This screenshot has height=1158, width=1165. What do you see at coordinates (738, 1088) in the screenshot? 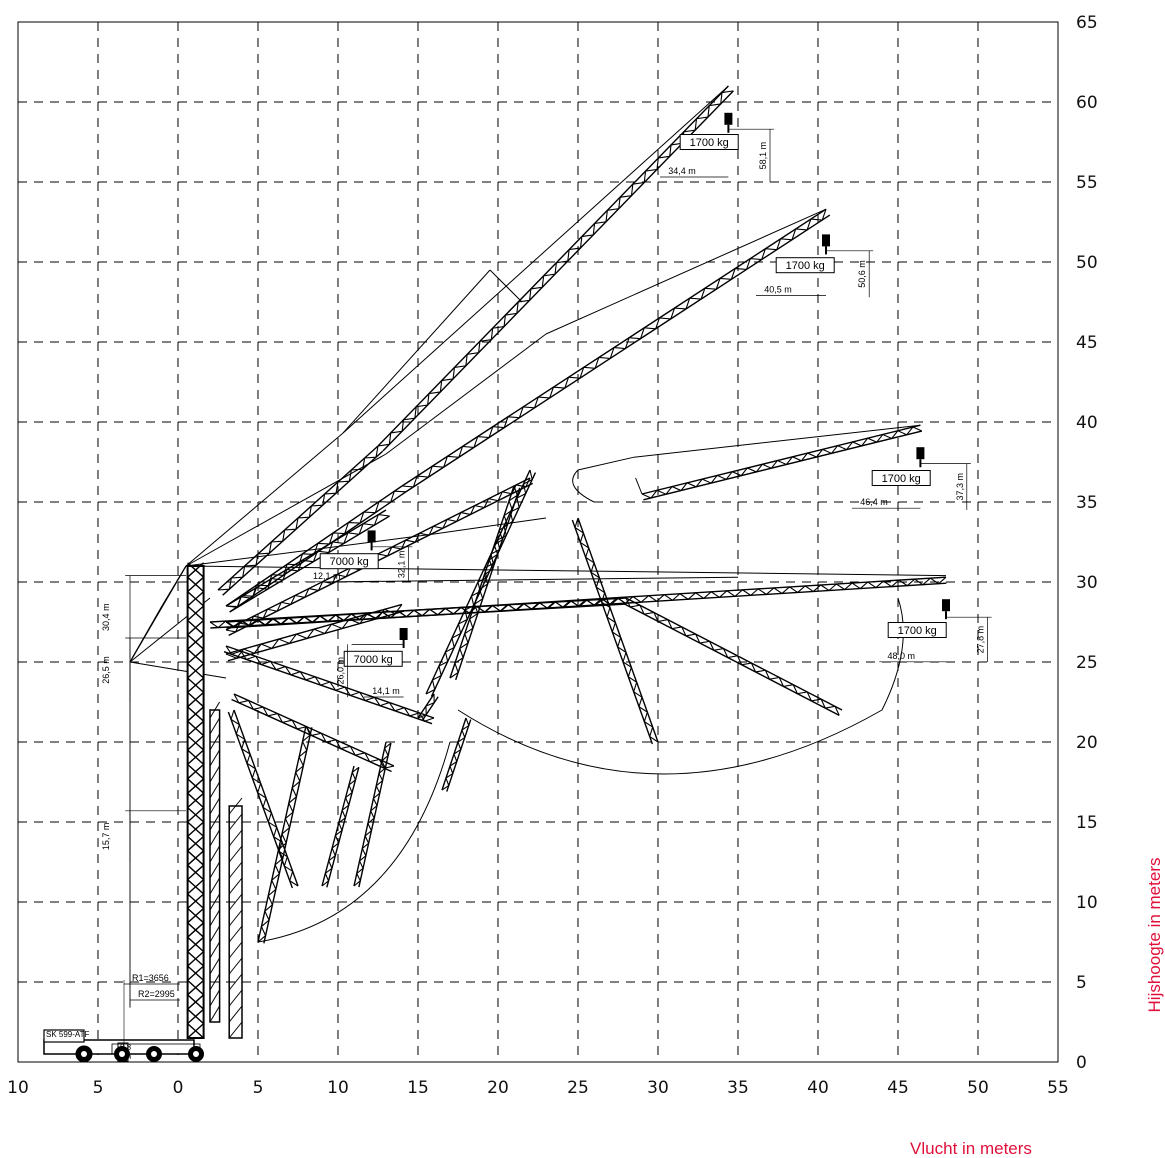
I see `x-tick-label: 35` at bounding box center [738, 1088].